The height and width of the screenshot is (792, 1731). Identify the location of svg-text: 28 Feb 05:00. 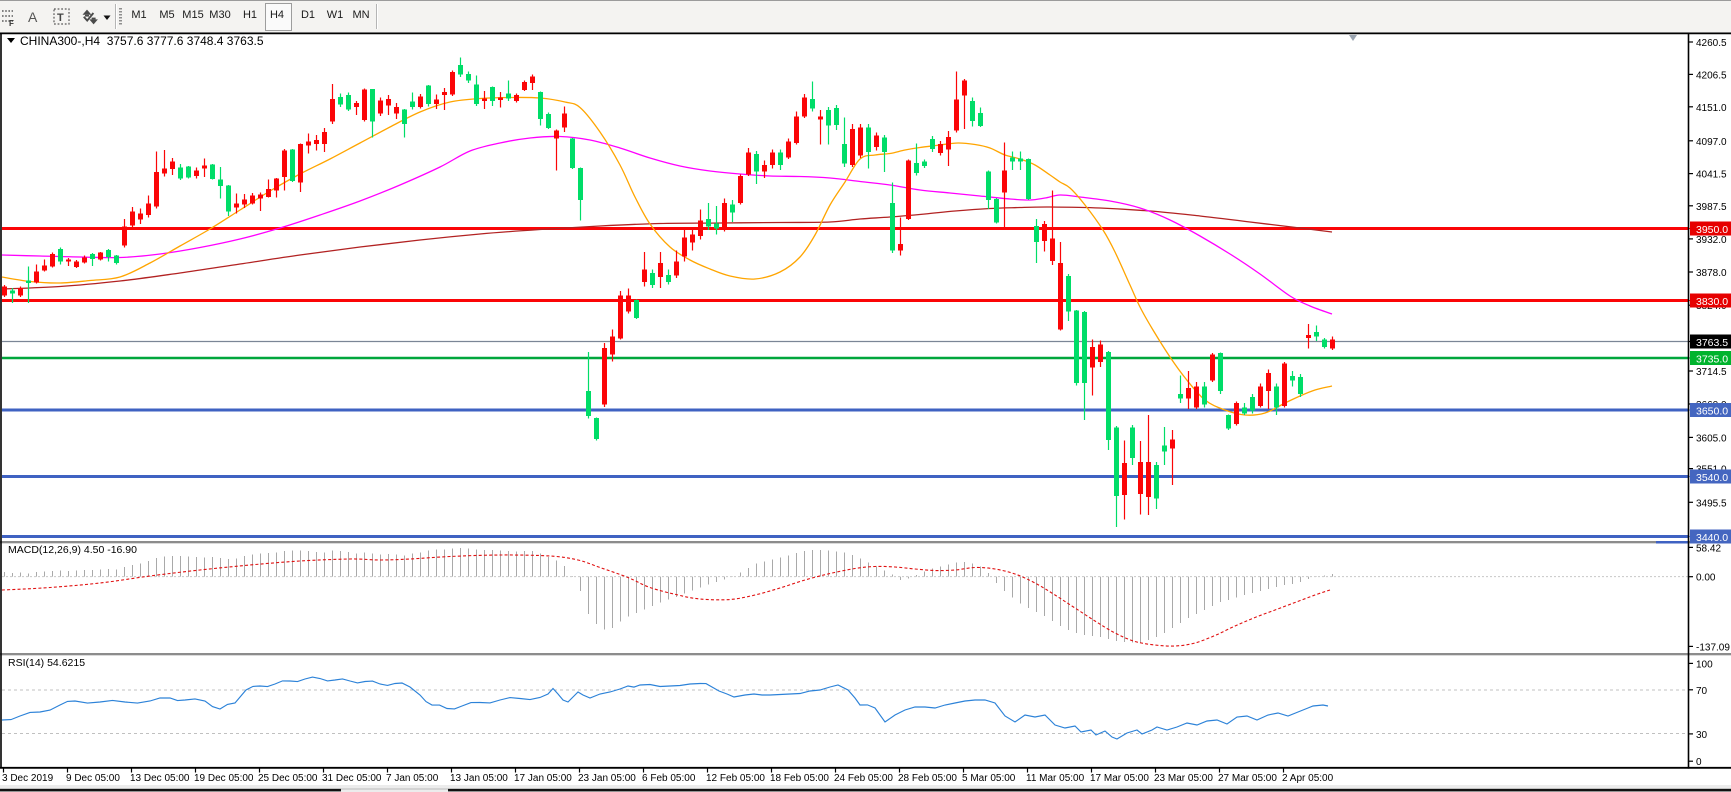
(927, 778).